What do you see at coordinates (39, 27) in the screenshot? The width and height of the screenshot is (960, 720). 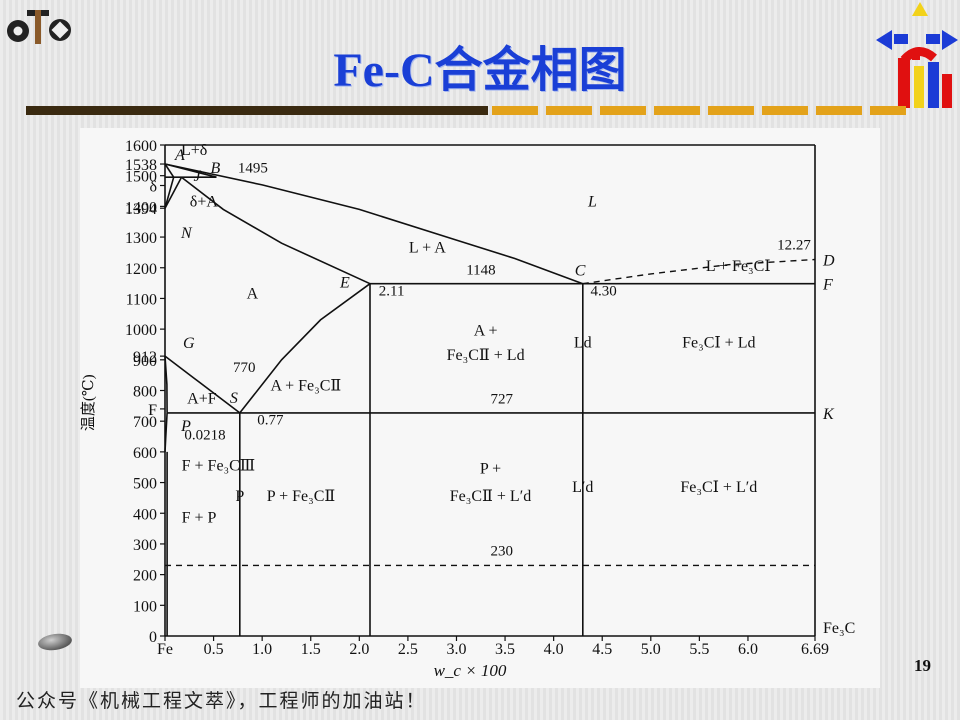 I see `gear-logo-icon` at bounding box center [39, 27].